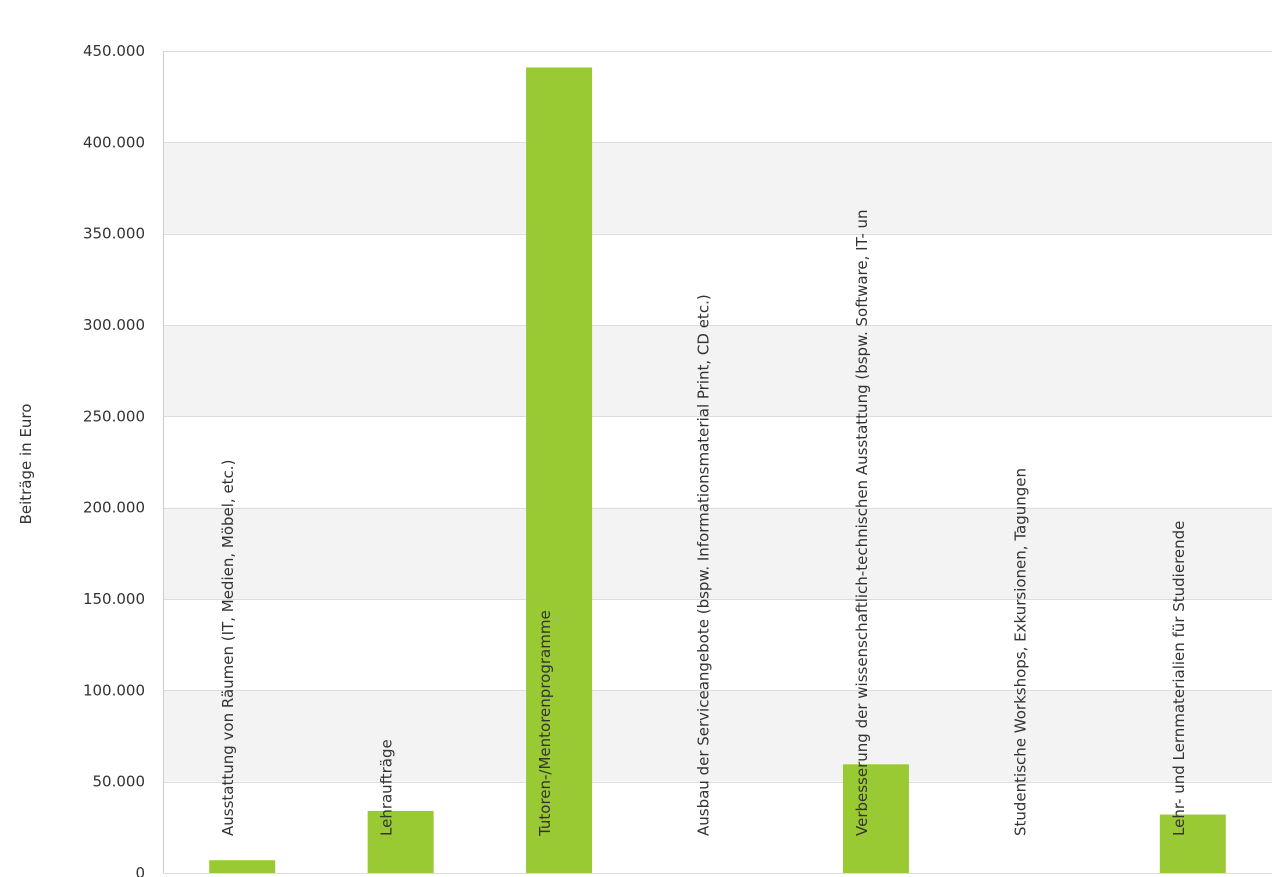  I want to click on y-tick-label: 200.000, so click(114, 508).